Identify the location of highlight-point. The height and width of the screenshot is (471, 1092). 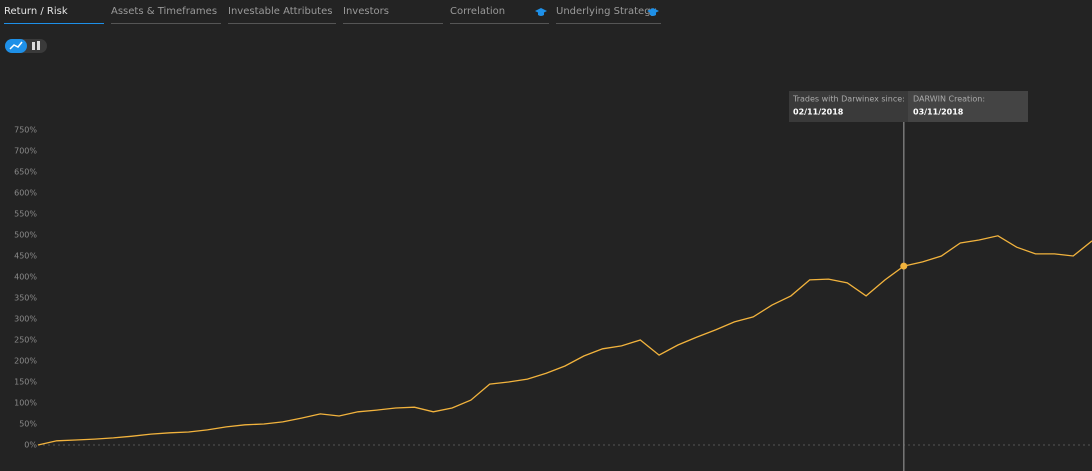
(904, 266).